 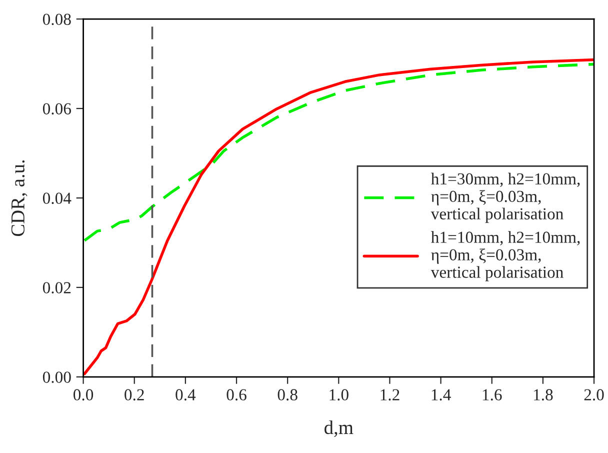 I want to click on x-tick-label: 0.0, so click(x=84, y=395).